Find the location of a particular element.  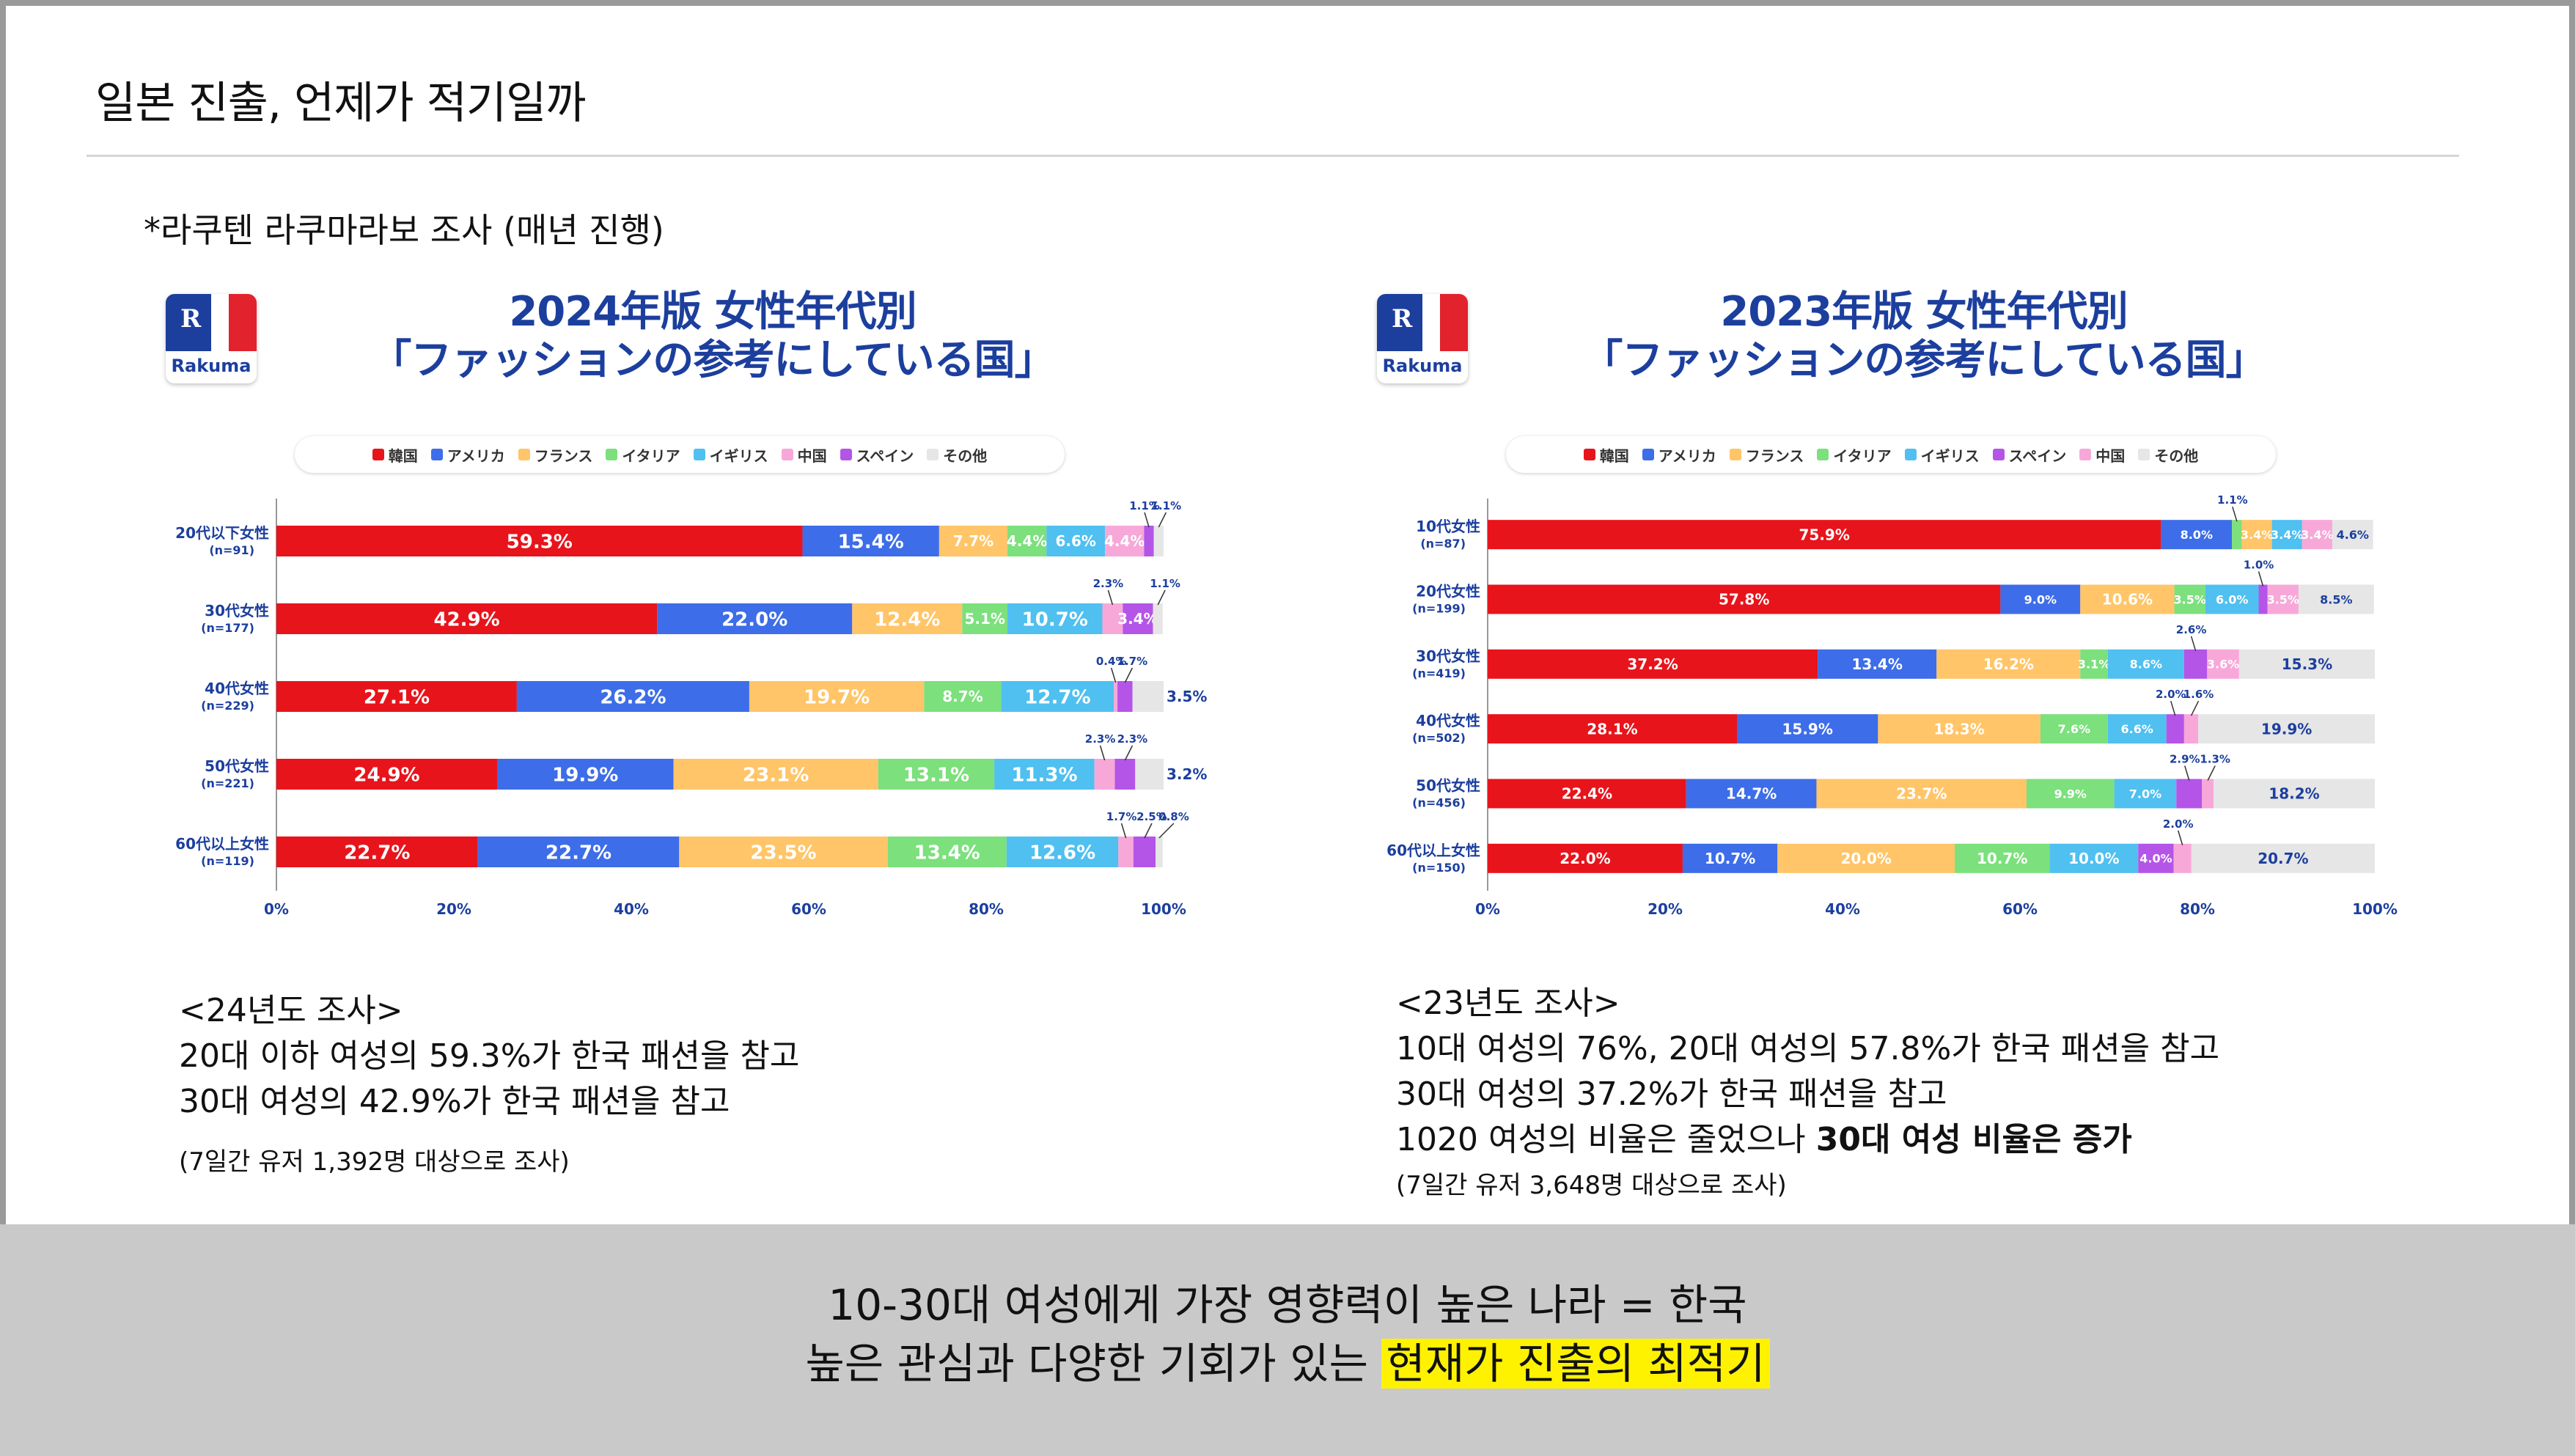

category-label: 60代以上女性 is located at coordinates (222, 844).